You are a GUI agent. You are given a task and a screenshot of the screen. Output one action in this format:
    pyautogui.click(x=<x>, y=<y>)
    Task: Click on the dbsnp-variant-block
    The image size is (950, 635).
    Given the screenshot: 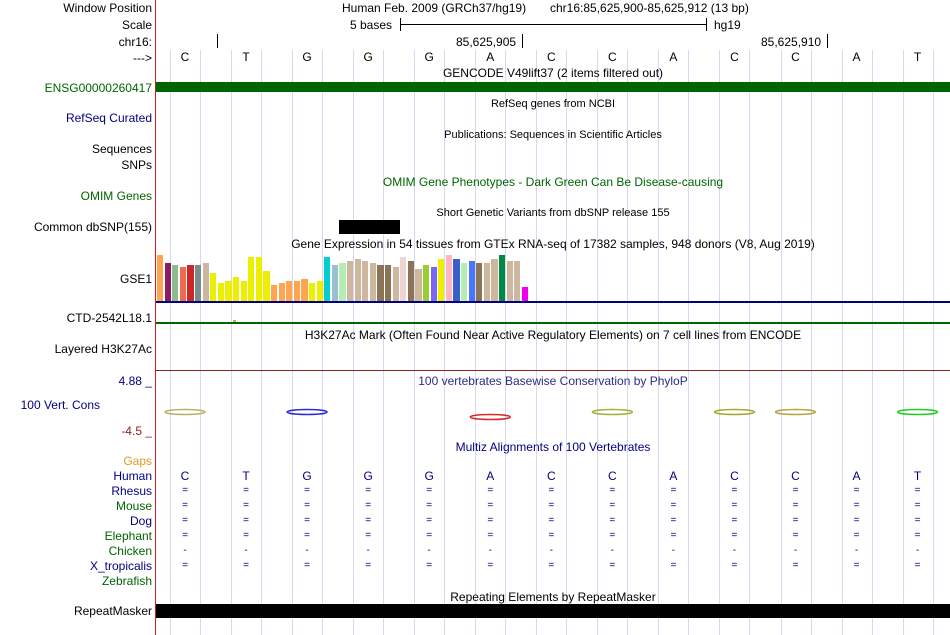 What is the action you would take?
    pyautogui.click(x=369, y=227)
    